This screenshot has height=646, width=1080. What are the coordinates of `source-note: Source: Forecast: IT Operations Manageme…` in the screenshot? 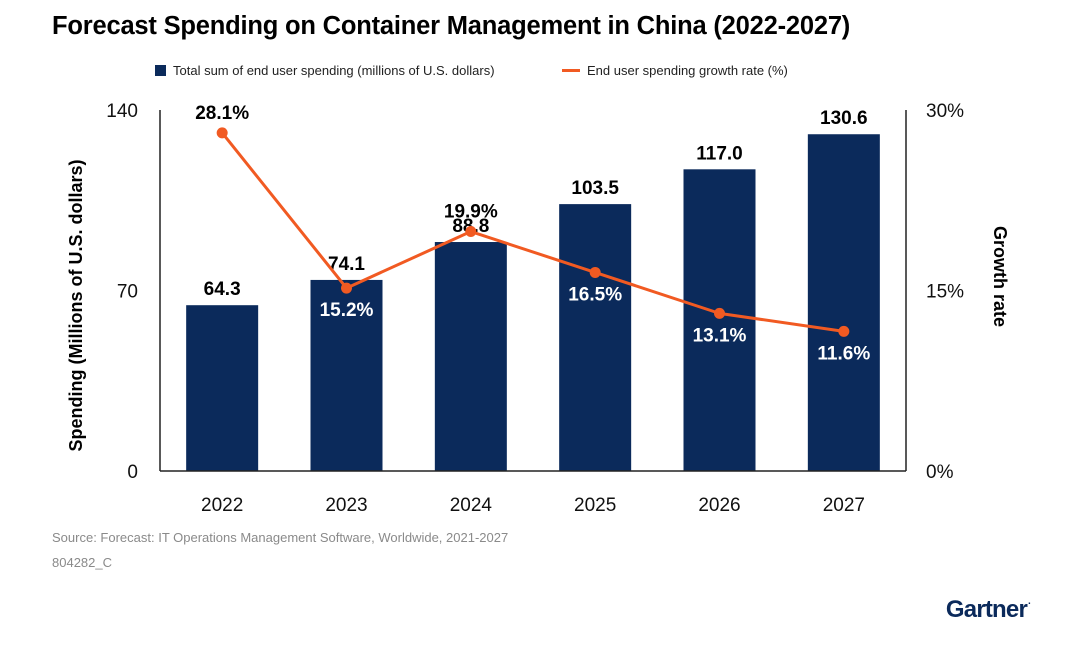 It's located at (280, 537).